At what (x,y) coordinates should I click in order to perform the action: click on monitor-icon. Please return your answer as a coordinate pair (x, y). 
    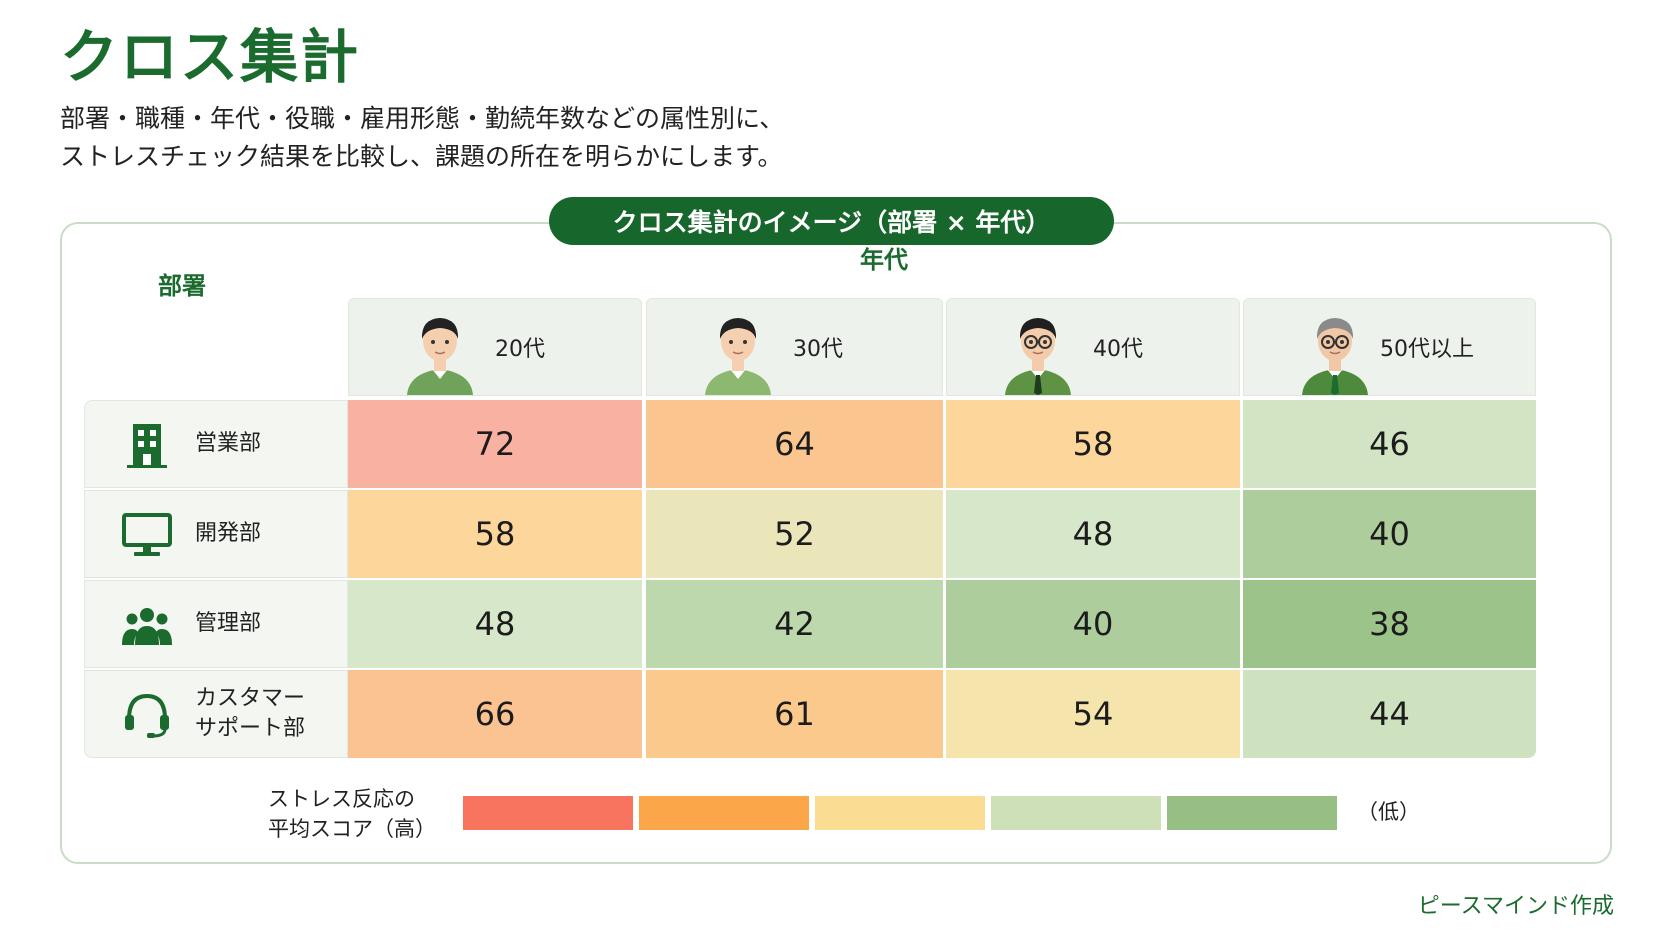
    Looking at the image, I should click on (147, 535).